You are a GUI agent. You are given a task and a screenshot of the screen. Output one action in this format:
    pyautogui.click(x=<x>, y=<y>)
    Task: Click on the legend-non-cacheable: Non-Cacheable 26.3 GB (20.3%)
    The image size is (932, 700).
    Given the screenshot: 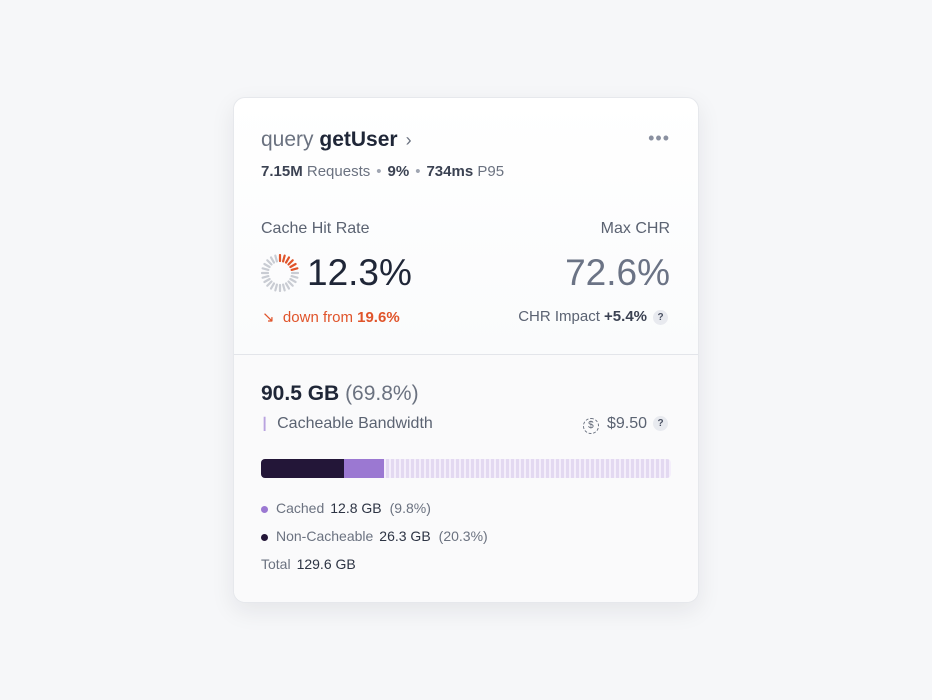 What is the action you would take?
    pyautogui.click(x=374, y=536)
    